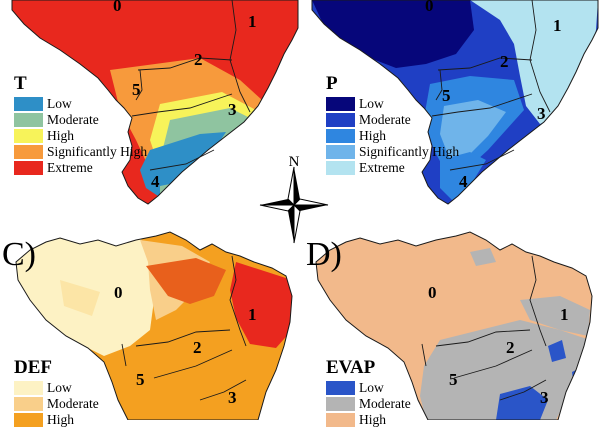  Describe the element at coordinates (197, 347) in the screenshot. I see `region-number-c-2: 2` at that location.